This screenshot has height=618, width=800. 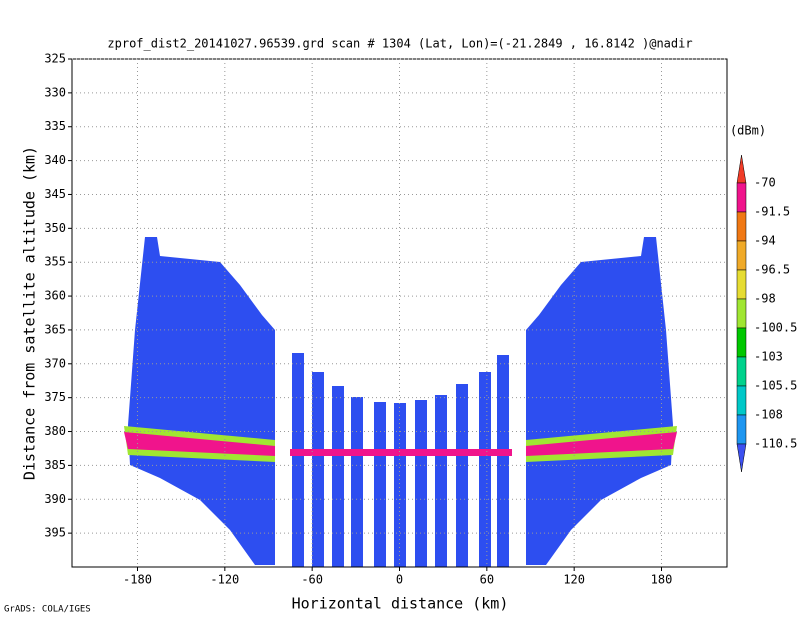 What do you see at coordinates (599, 401) in the screenshot?
I see `right-swath` at bounding box center [599, 401].